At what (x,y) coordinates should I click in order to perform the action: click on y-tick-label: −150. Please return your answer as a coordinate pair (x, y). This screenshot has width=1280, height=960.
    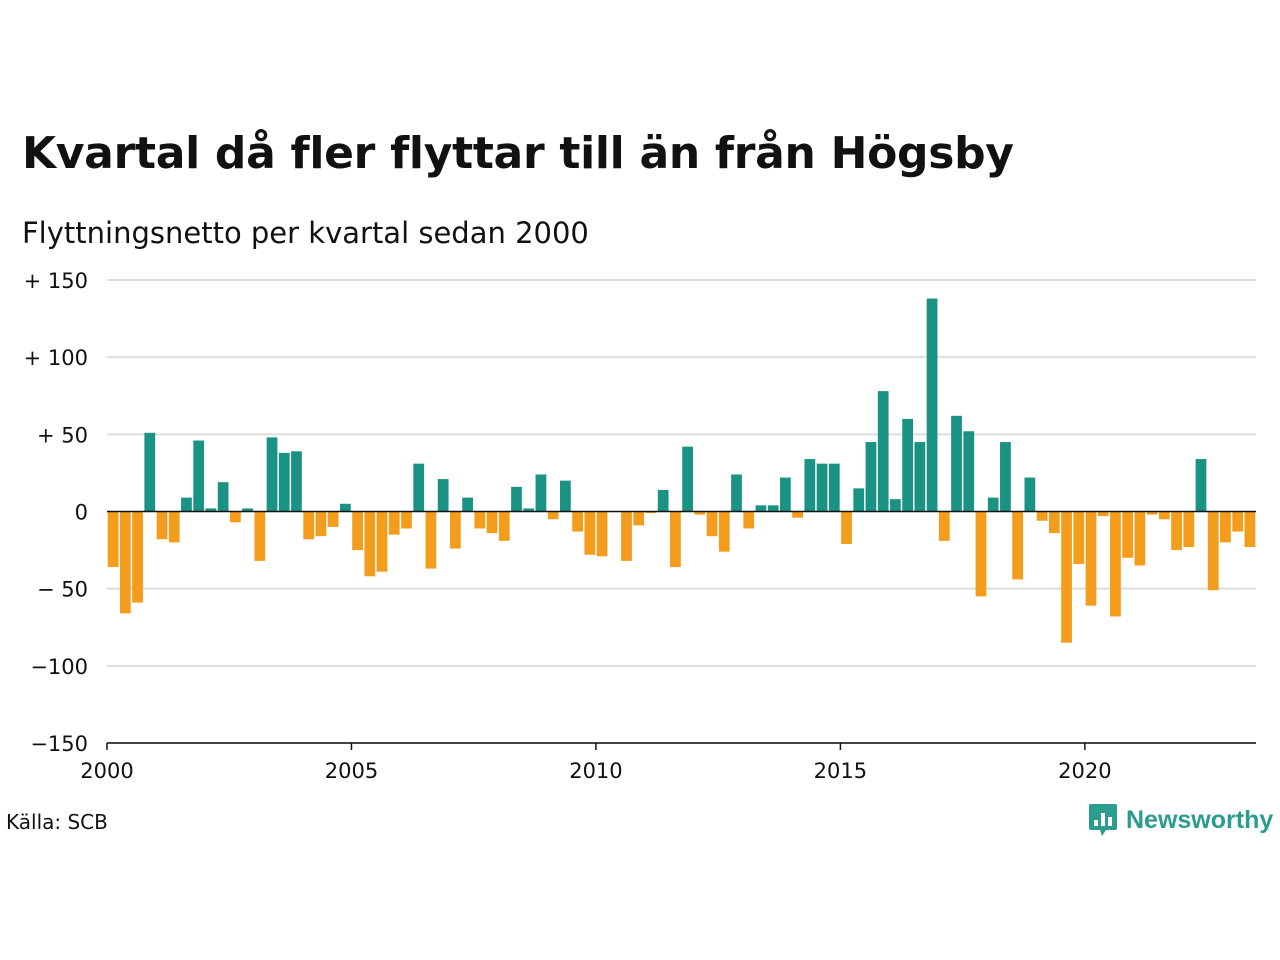
    Looking at the image, I should click on (59, 744).